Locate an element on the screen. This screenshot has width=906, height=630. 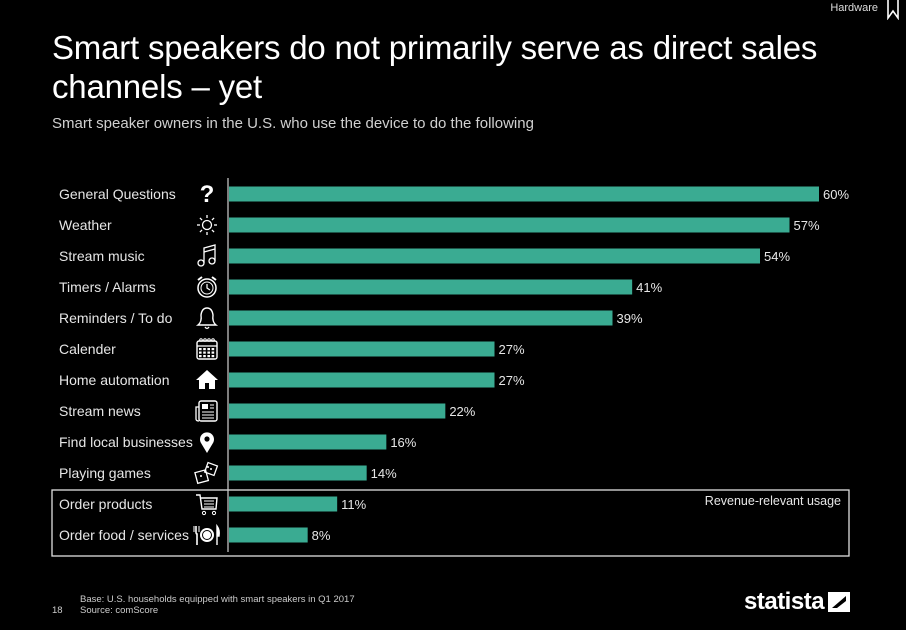
dice-icon is located at coordinates (206, 473).